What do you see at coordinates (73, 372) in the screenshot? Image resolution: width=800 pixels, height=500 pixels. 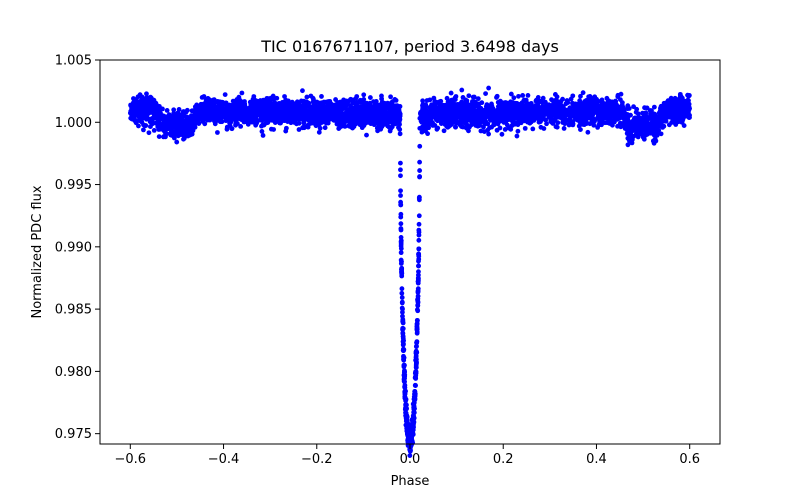 I see `y-tick-label: 0.980` at bounding box center [73, 372].